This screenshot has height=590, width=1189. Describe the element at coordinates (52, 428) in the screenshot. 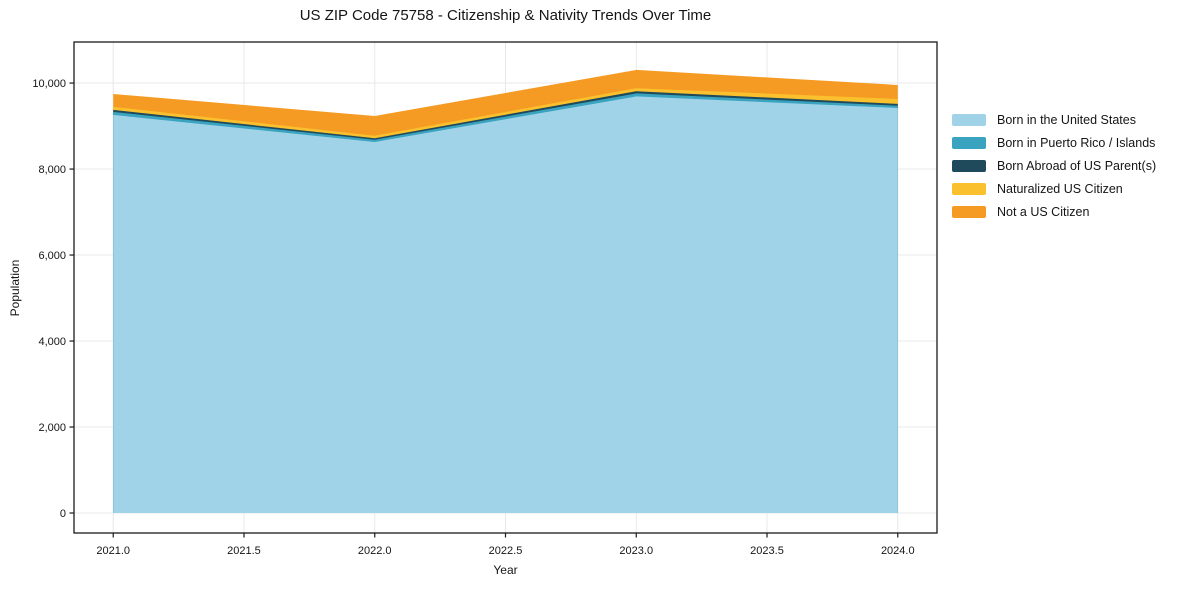

I see `y-tick-label: 2,000` at that location.